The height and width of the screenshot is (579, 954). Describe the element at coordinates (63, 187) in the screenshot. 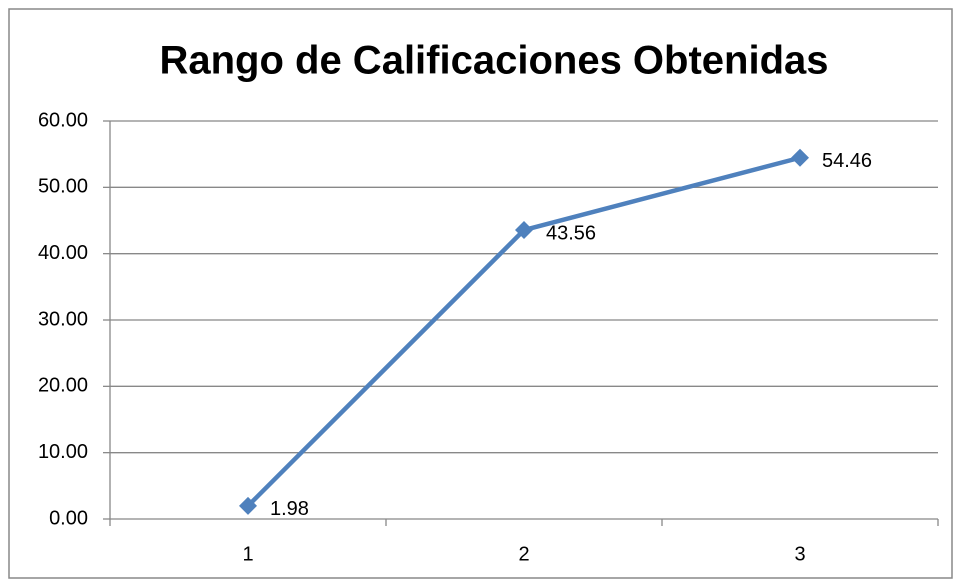

I see `y-tick-label: 50.00` at that location.